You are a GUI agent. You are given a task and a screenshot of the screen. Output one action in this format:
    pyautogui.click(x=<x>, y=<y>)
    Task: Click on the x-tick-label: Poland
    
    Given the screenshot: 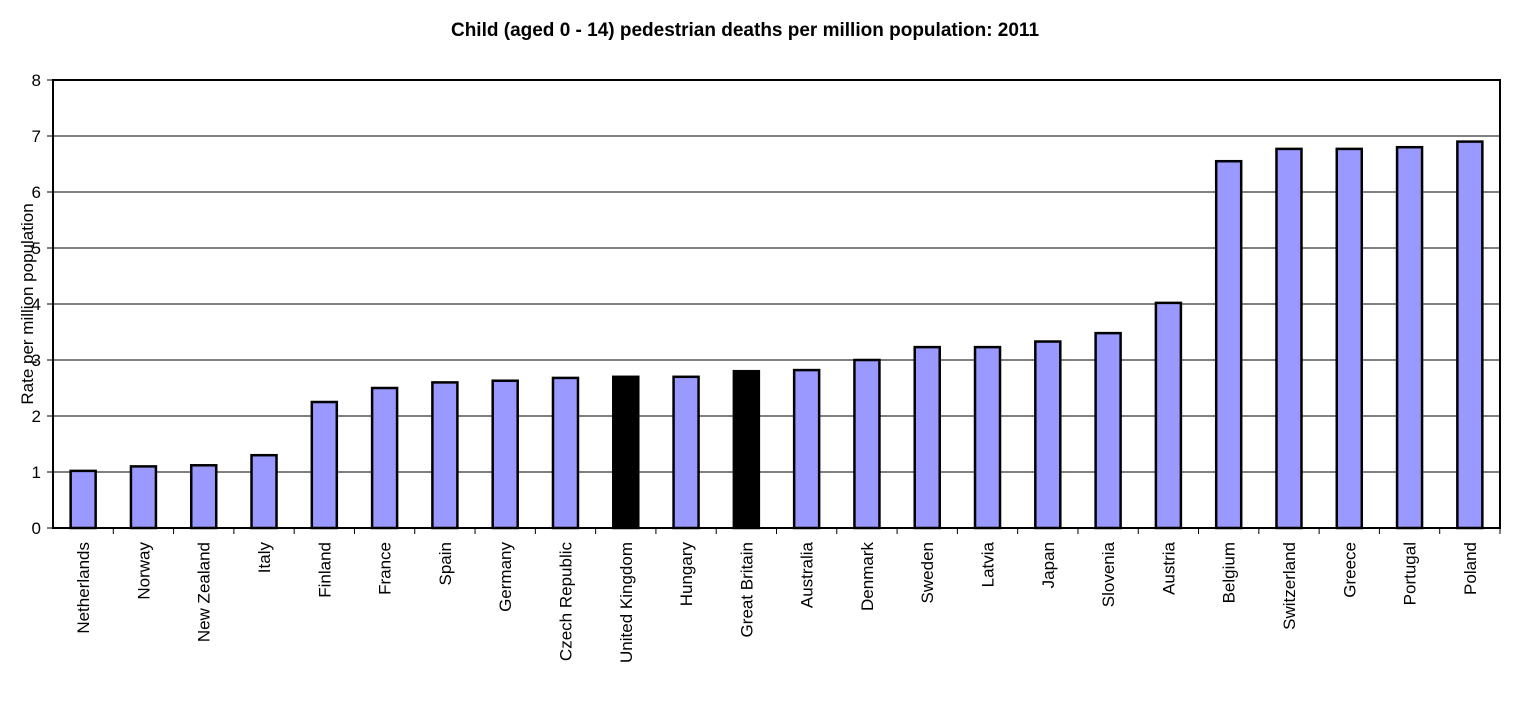 What is the action you would take?
    pyautogui.click(x=1470, y=568)
    